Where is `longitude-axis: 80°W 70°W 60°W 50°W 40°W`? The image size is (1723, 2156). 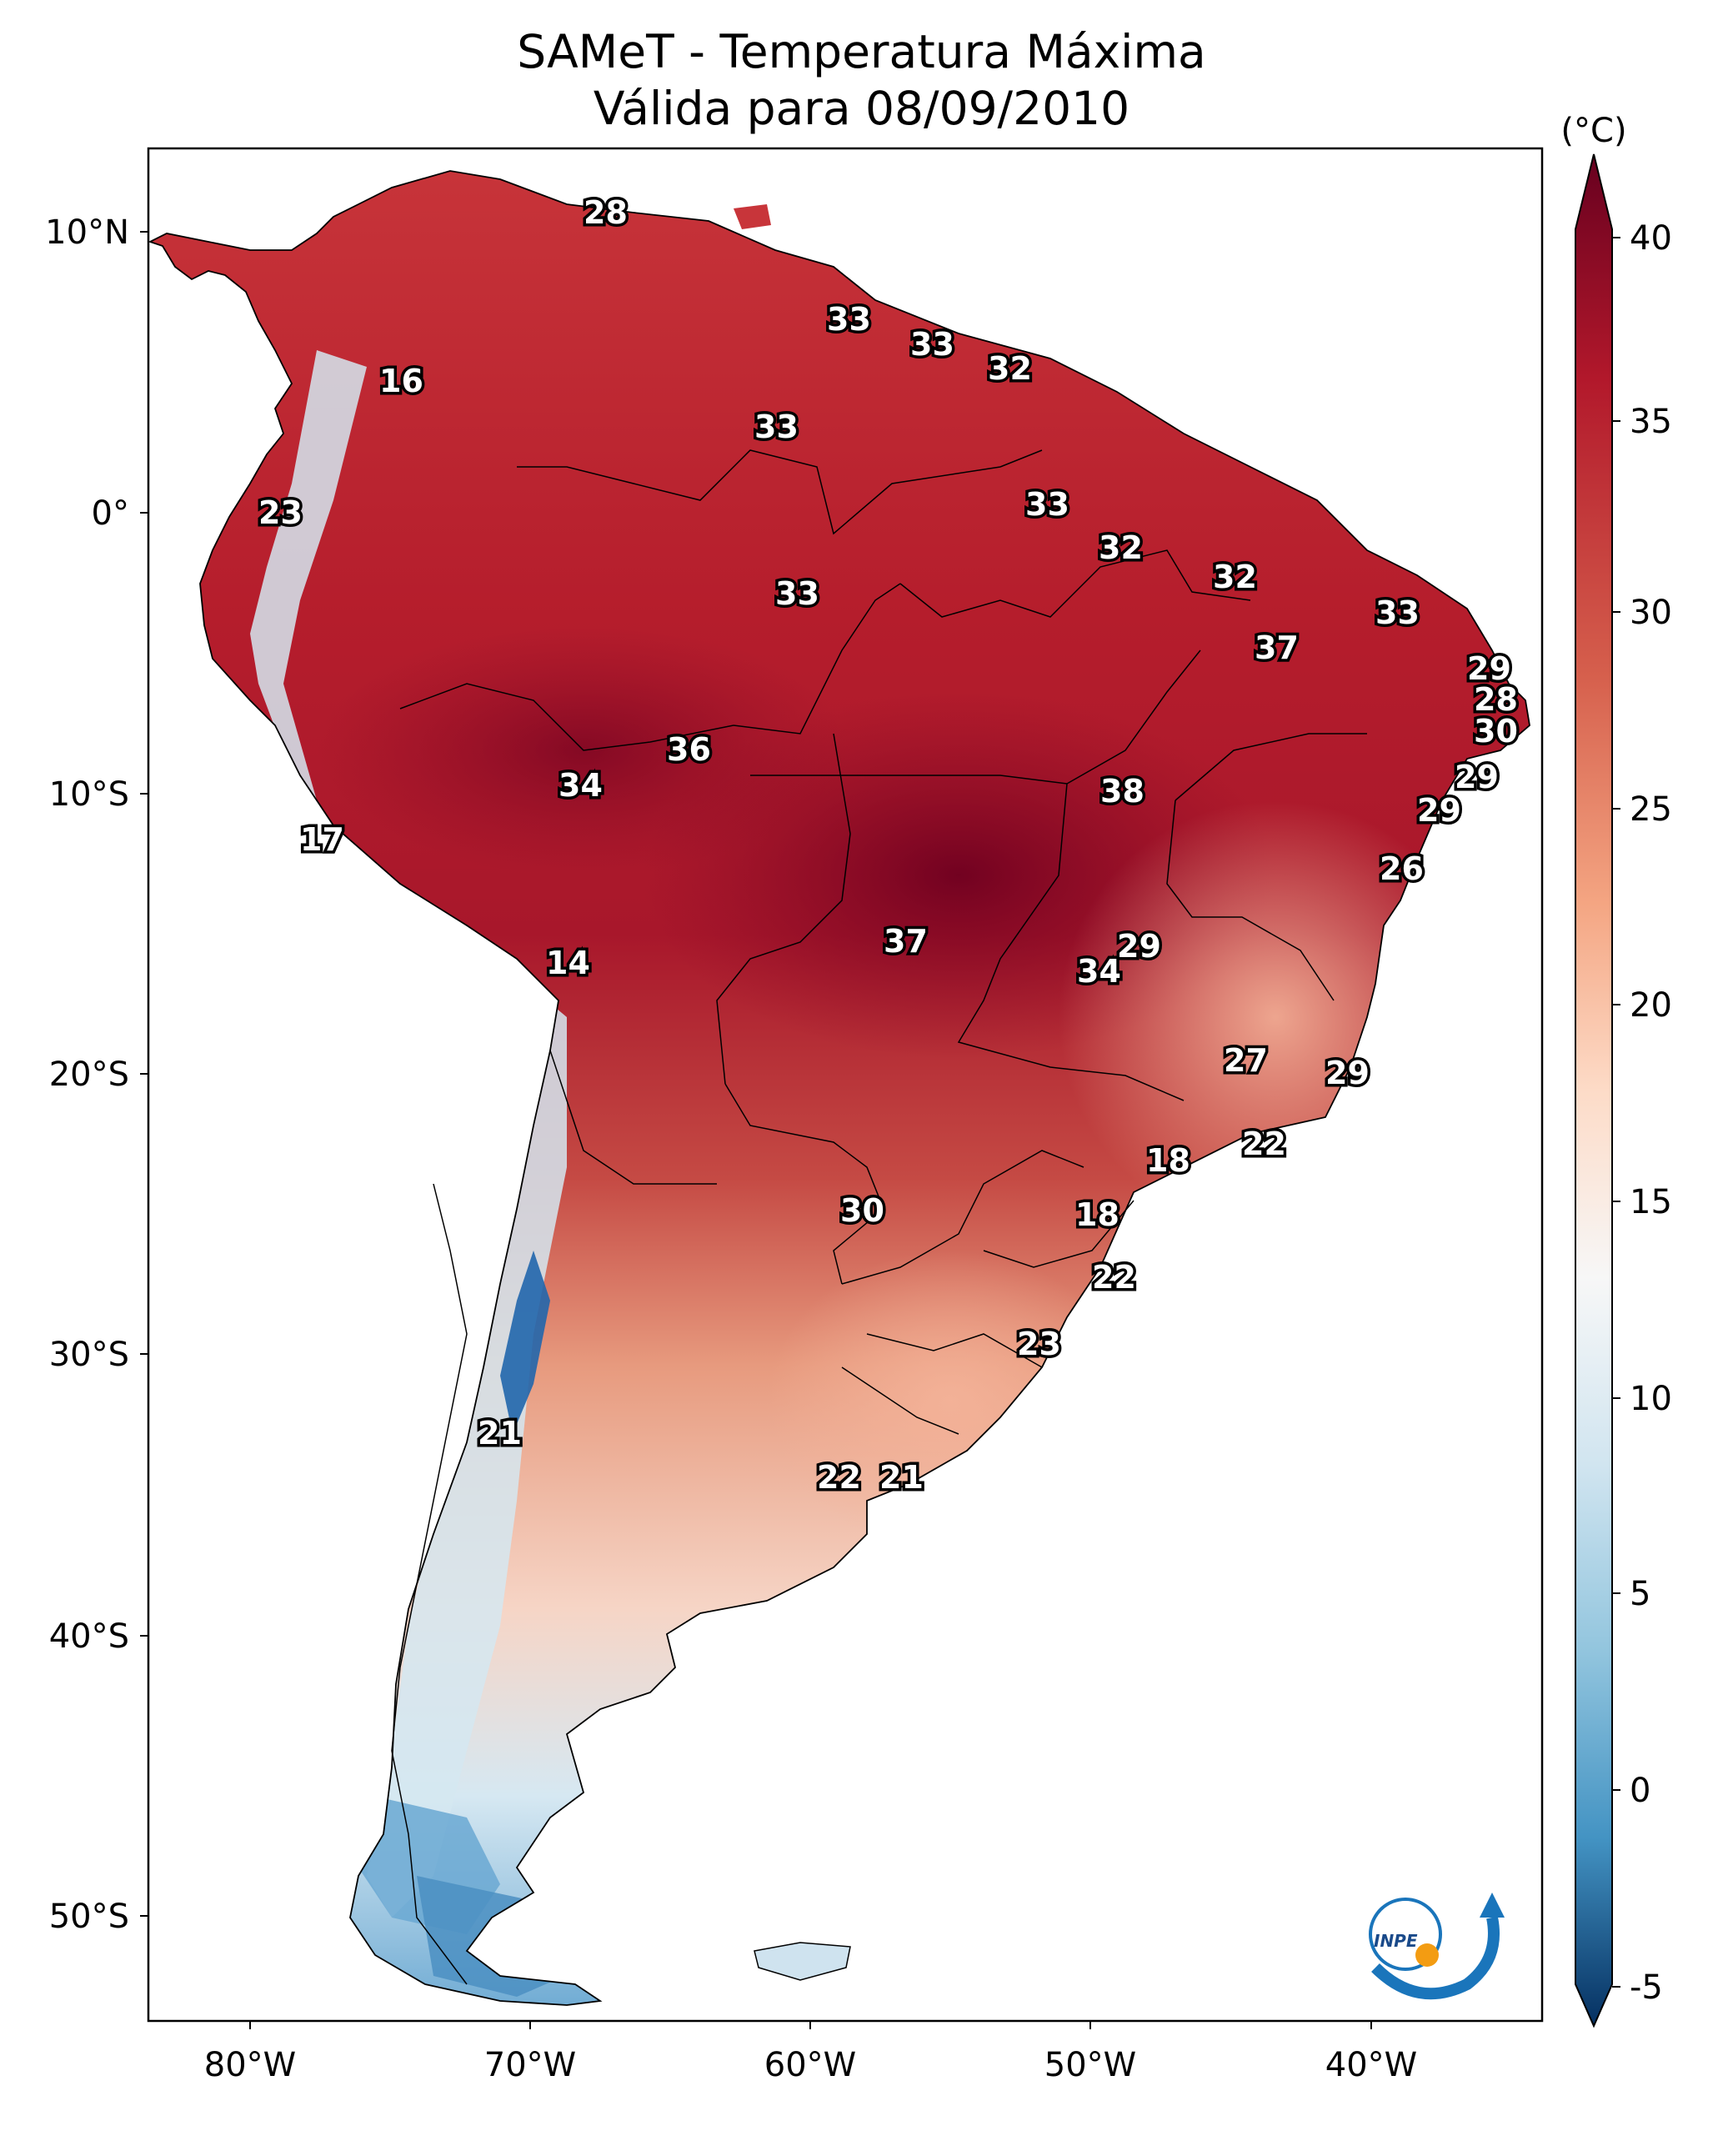
longitude-axis: 80°W 70°W 60°W 50°W 40°W is located at coordinates (811, 2052).